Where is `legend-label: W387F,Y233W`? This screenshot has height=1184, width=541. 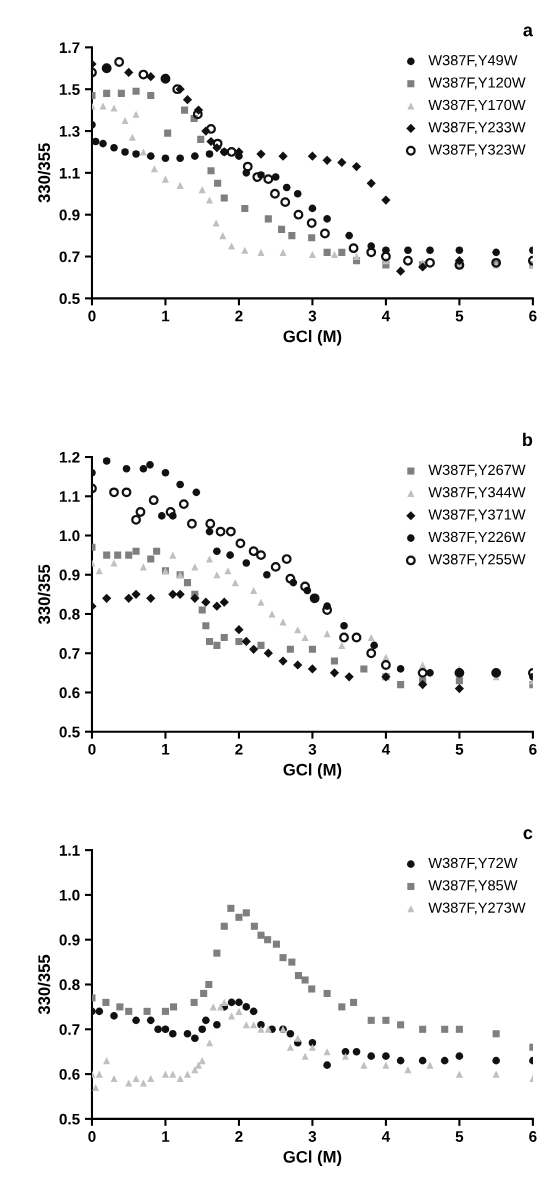
legend-label: W387F,Y233W is located at coordinates (477, 128).